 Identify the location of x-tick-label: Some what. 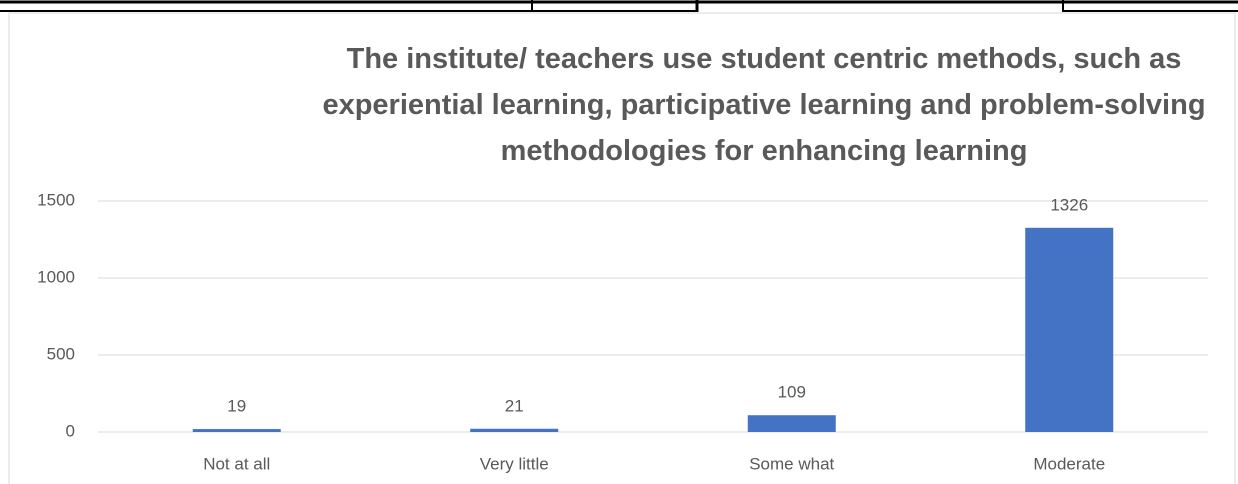
(791, 463).